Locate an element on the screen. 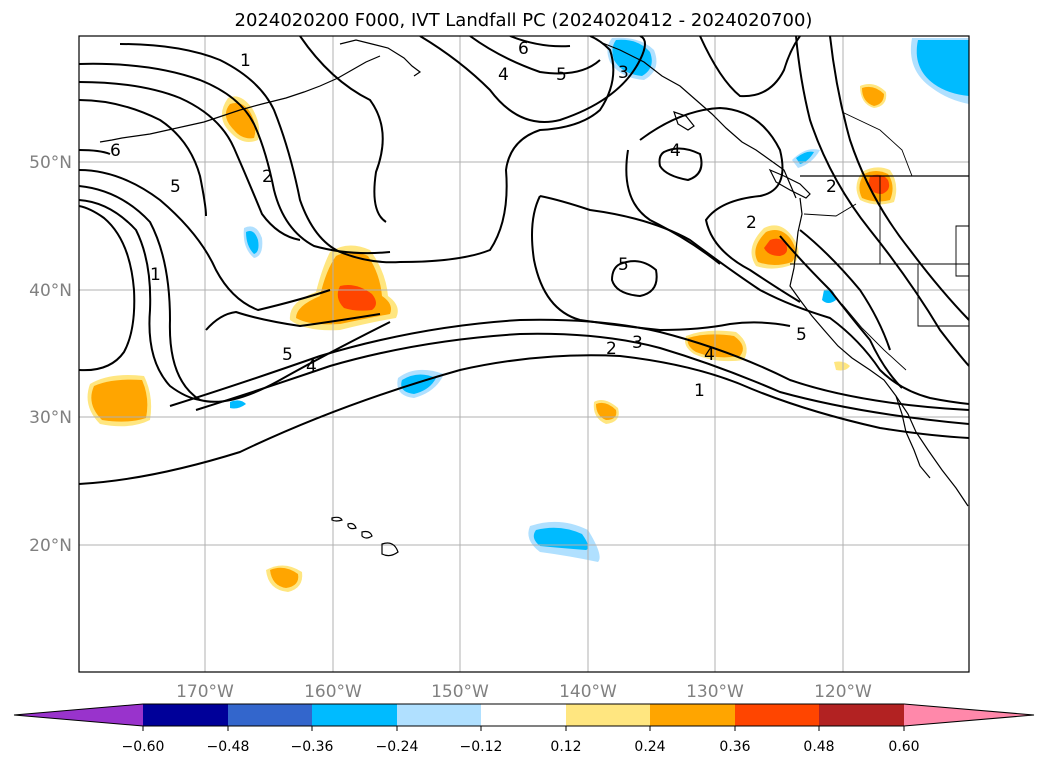 The width and height of the screenshot is (1047, 765). island-oahu is located at coordinates (352, 526).